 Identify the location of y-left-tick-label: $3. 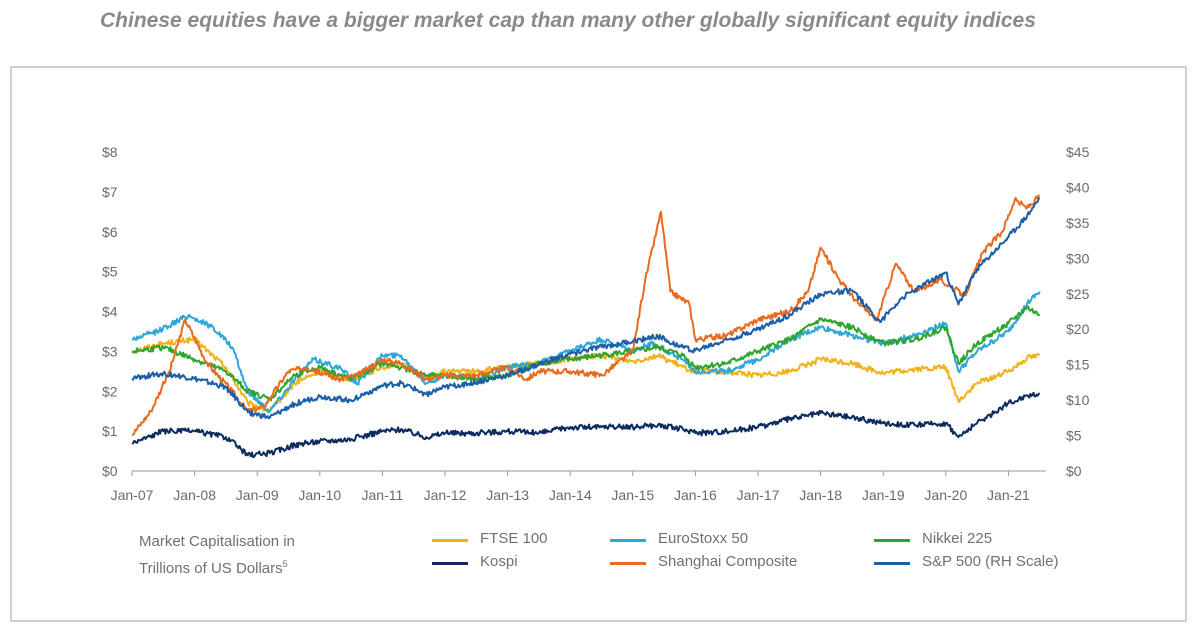
(110, 351).